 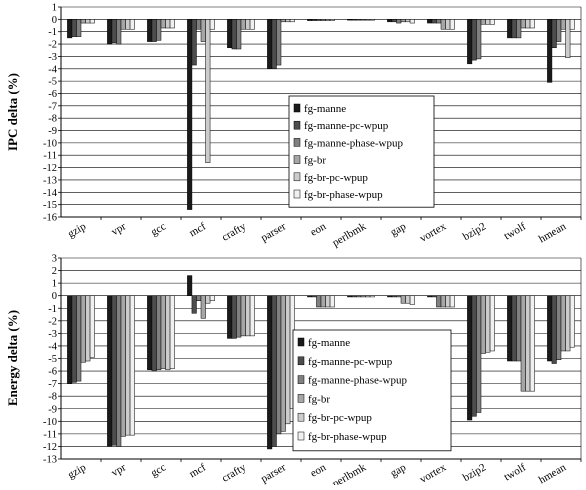 I want to click on x-tick-label: bzip2, so click(x=474, y=231).